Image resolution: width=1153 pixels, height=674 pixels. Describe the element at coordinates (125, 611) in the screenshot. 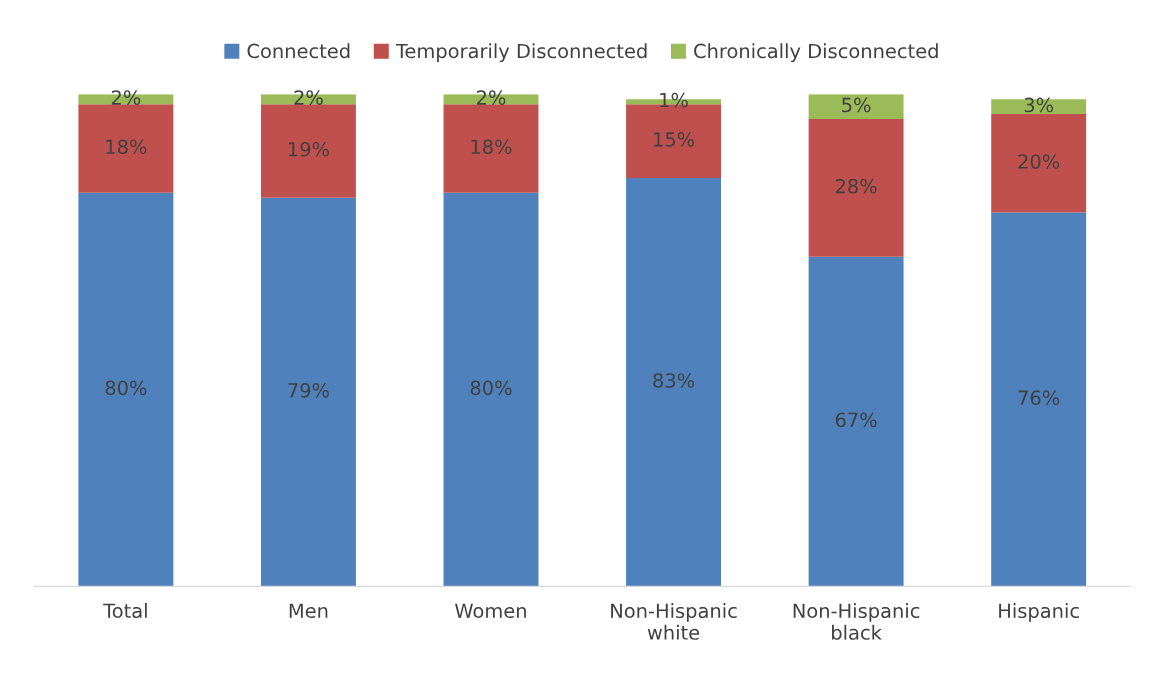

I see `x-tick-label: Total` at that location.